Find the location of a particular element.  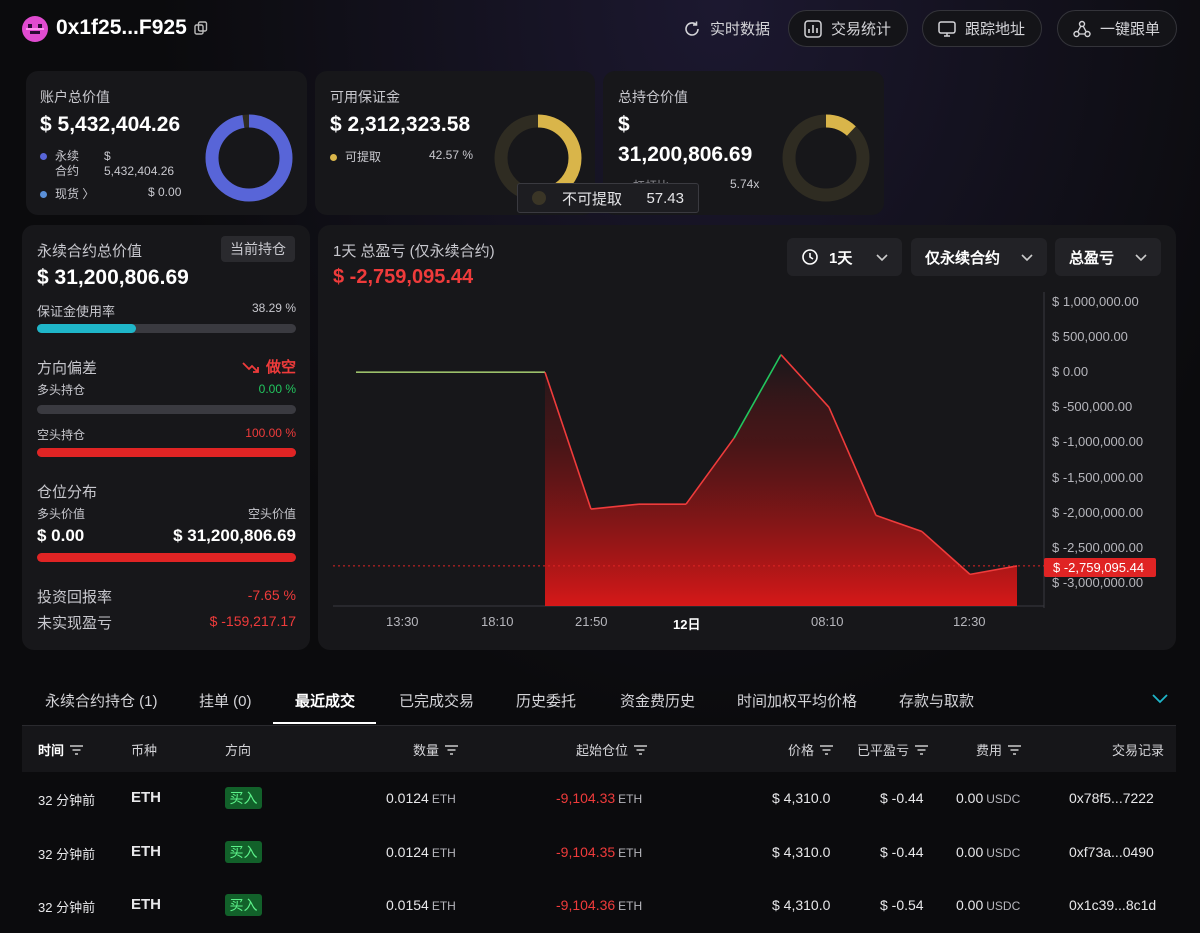

tab-twap: 时间加权平均价格 is located at coordinates (797, 701).